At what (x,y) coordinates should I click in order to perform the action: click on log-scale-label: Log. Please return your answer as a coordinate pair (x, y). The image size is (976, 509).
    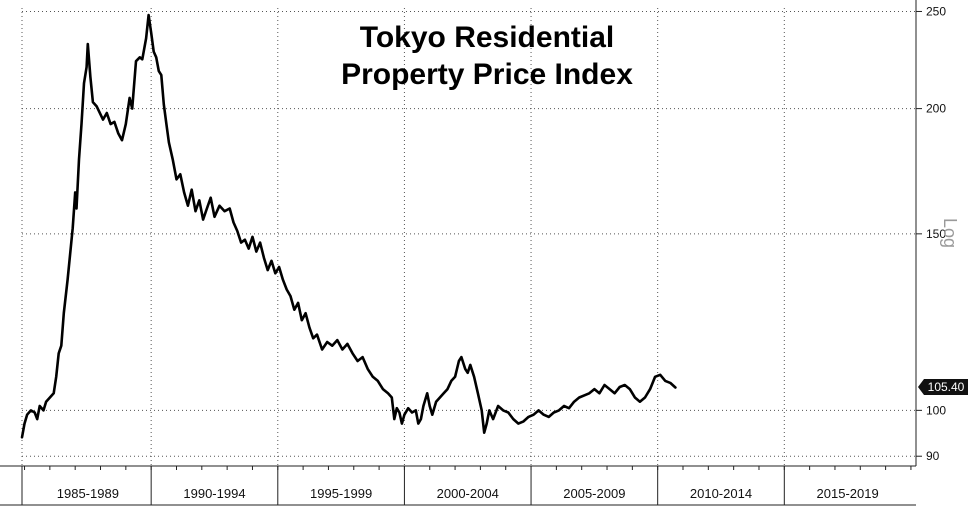
    Looking at the image, I should click on (950, 233).